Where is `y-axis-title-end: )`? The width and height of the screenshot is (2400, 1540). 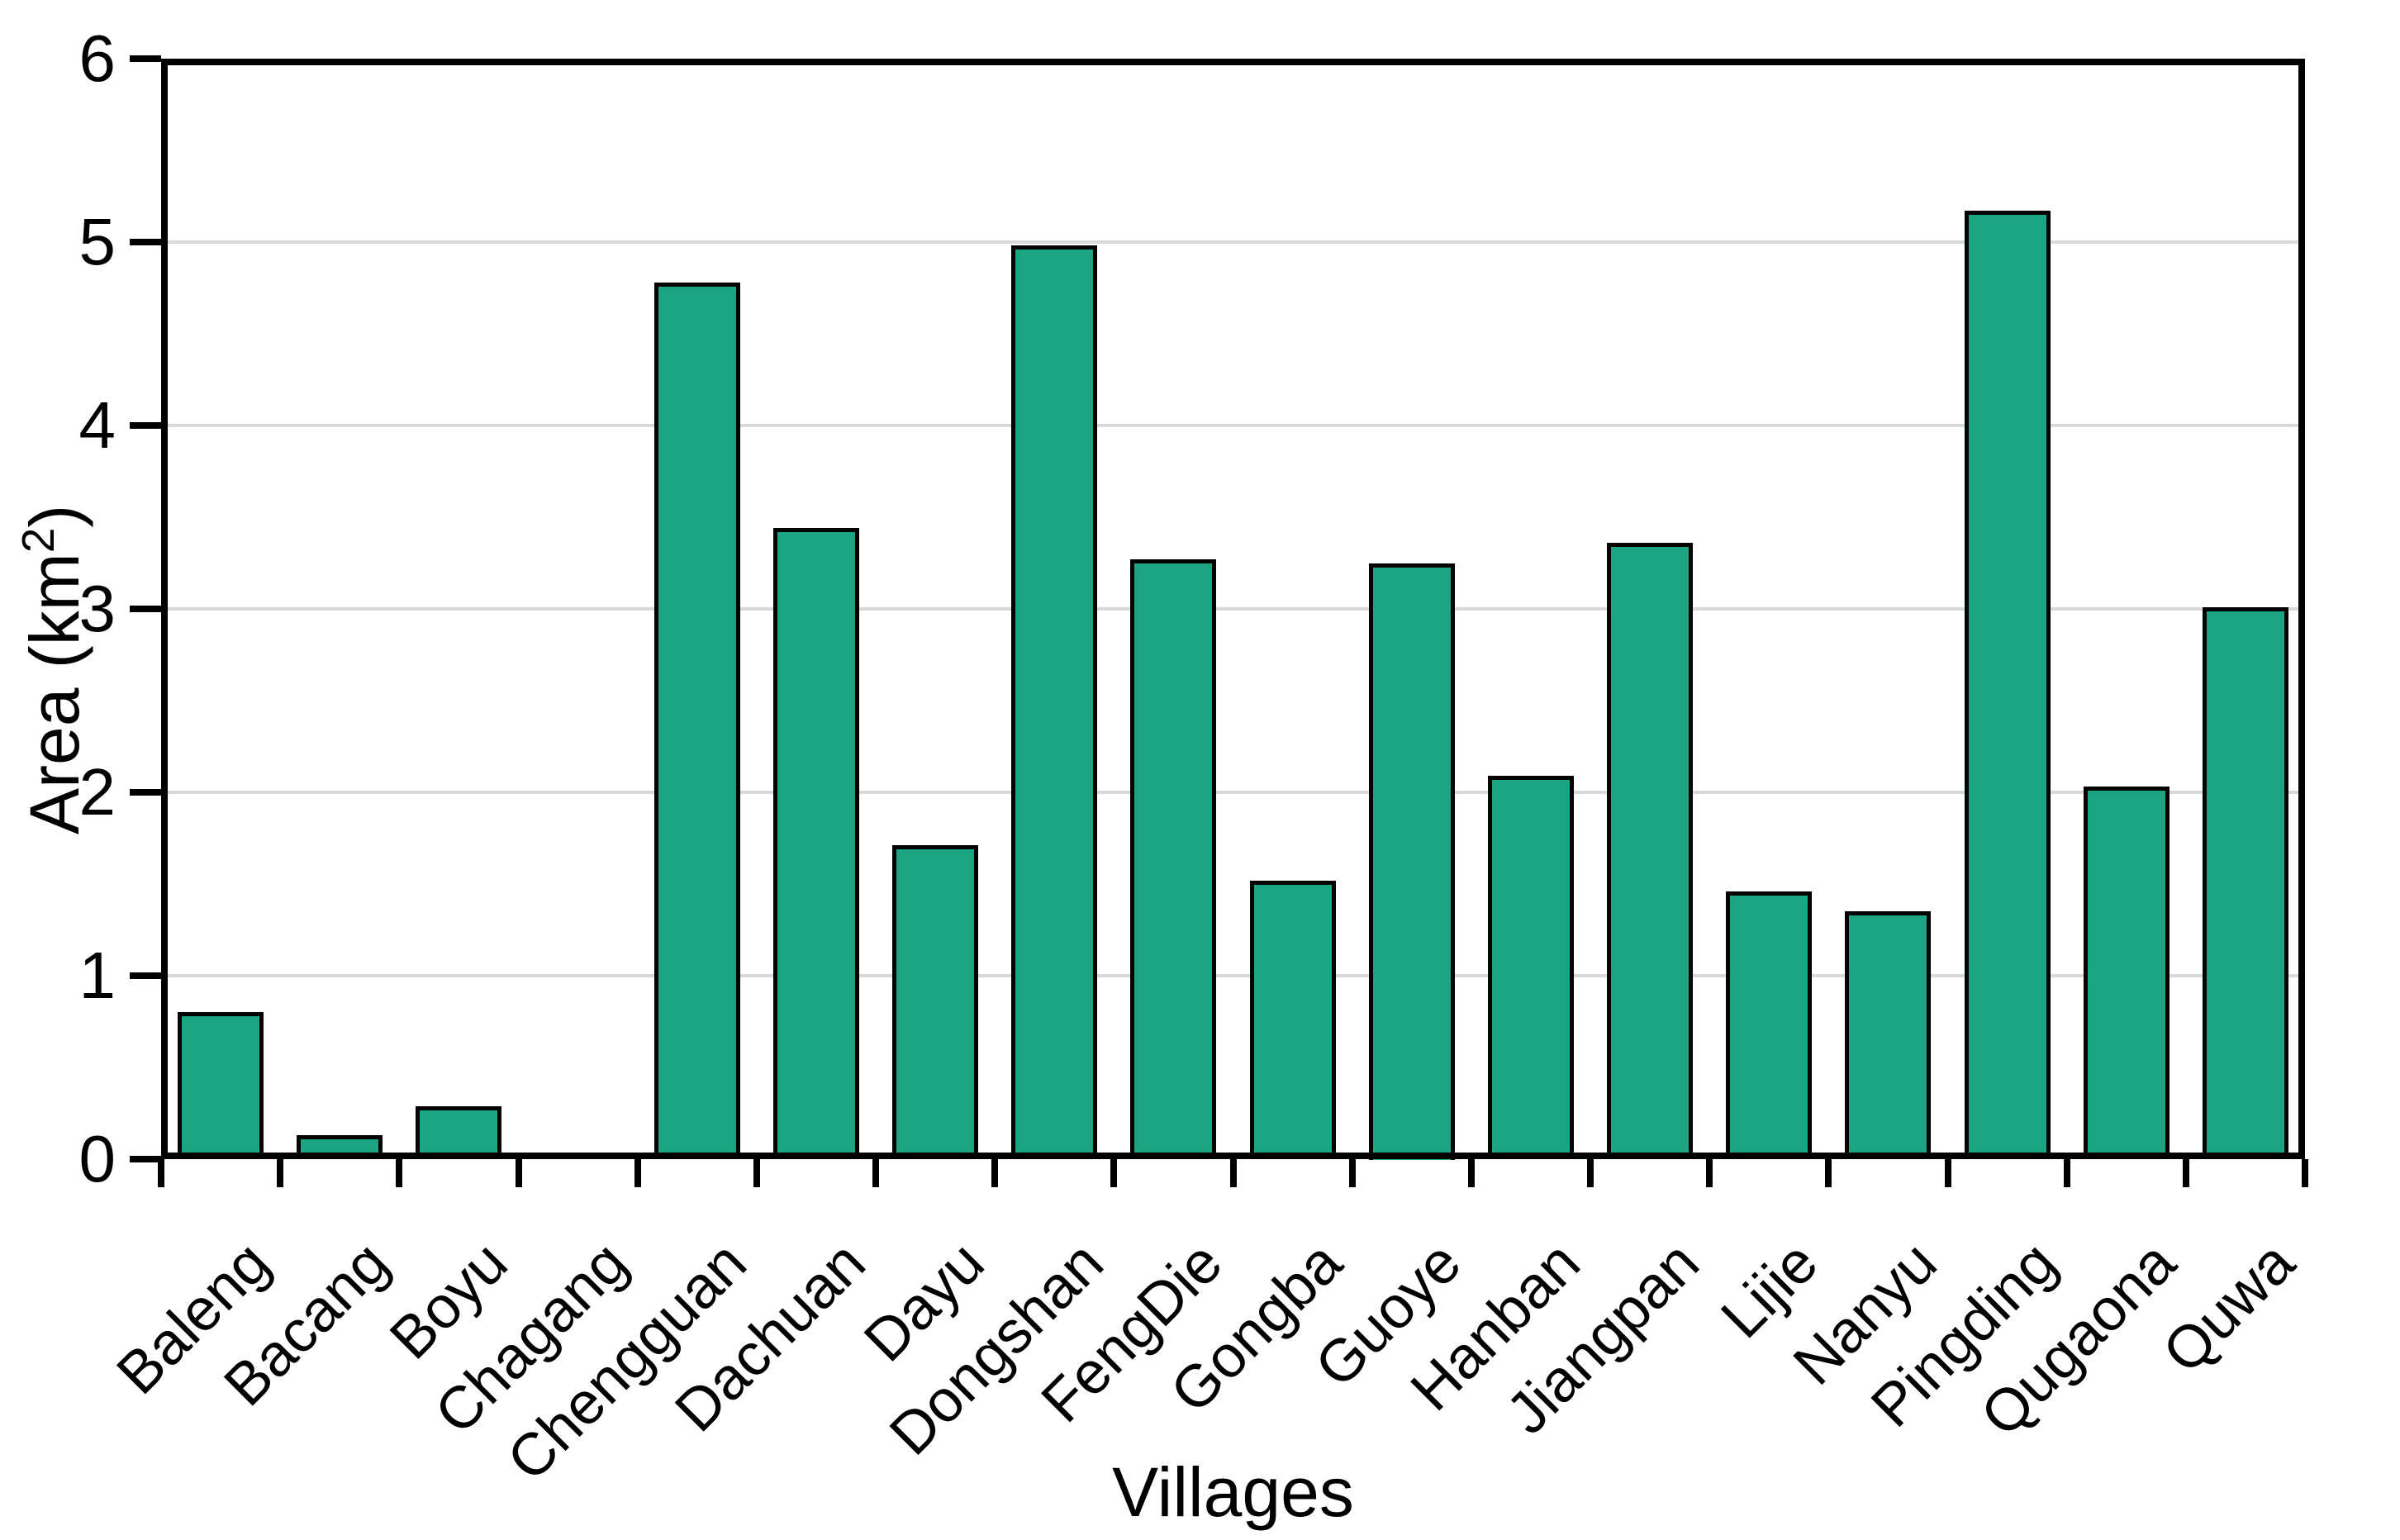 y-axis-title-end: ) is located at coordinates (54, 516).